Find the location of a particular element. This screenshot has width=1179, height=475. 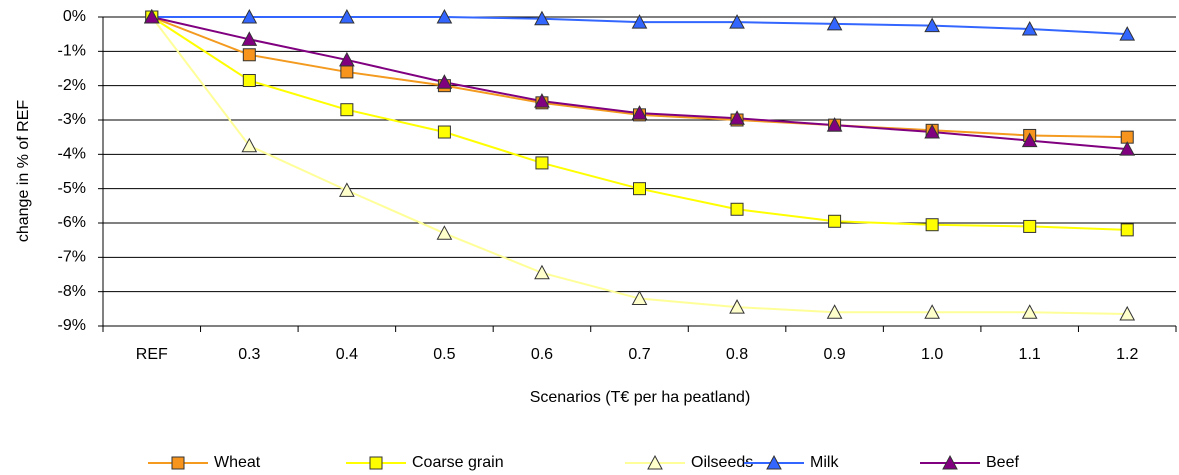

y-tick-label: 0% is located at coordinates (74, 16).